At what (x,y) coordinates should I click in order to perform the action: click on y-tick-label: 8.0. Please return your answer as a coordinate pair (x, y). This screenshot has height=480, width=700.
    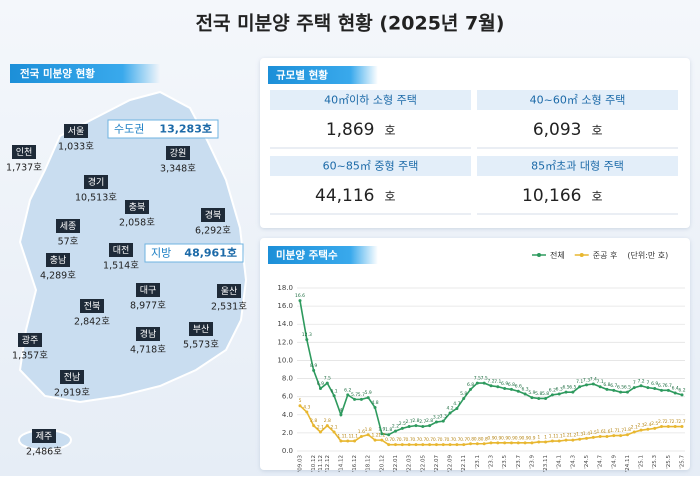
    Looking at the image, I should click on (287, 379).